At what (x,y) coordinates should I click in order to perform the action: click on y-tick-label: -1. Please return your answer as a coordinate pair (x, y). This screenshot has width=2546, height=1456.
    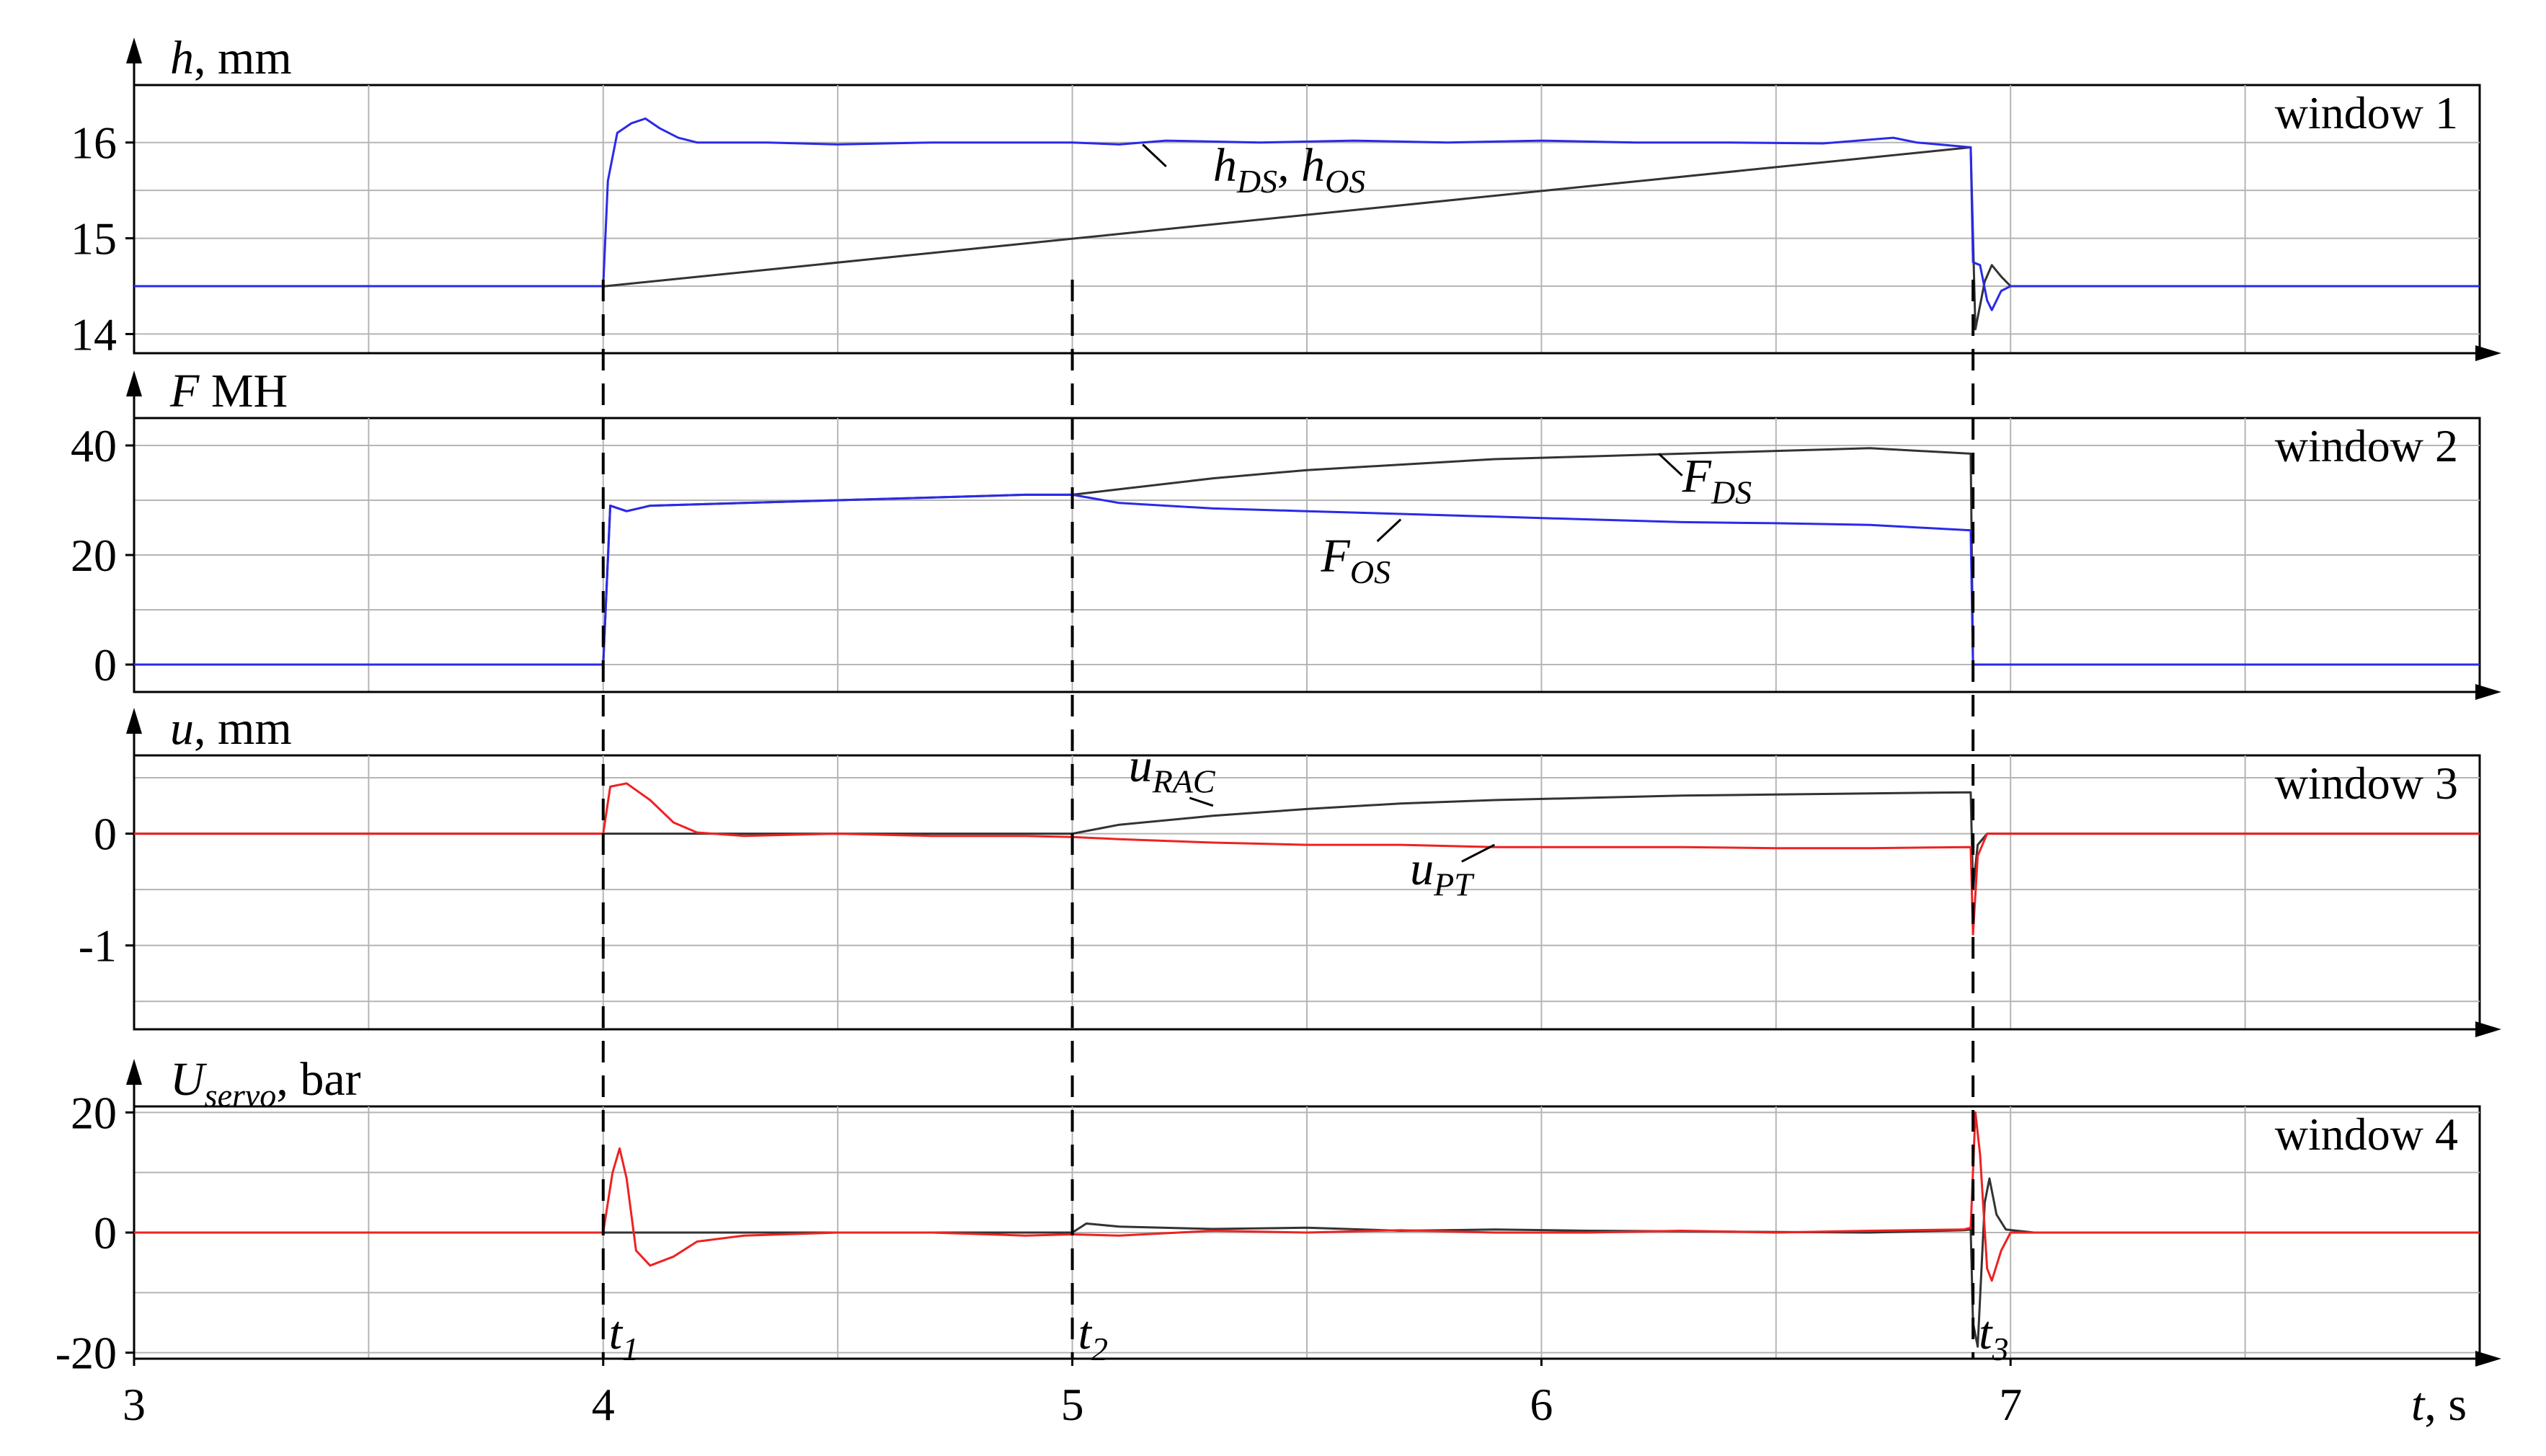
    Looking at the image, I should click on (98, 946).